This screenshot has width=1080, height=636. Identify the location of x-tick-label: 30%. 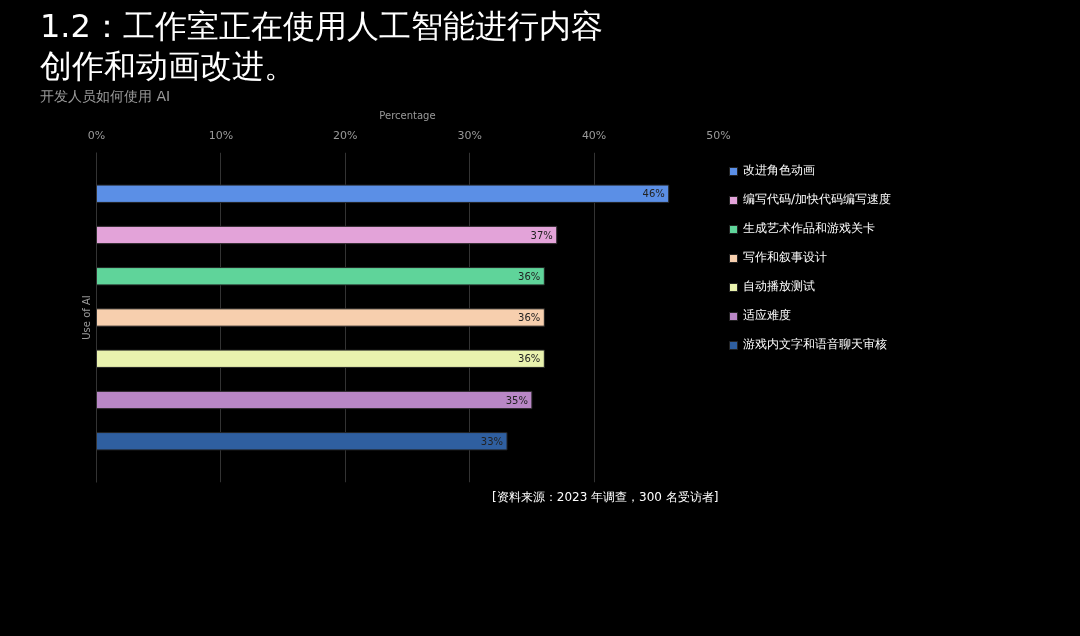
(469, 135).